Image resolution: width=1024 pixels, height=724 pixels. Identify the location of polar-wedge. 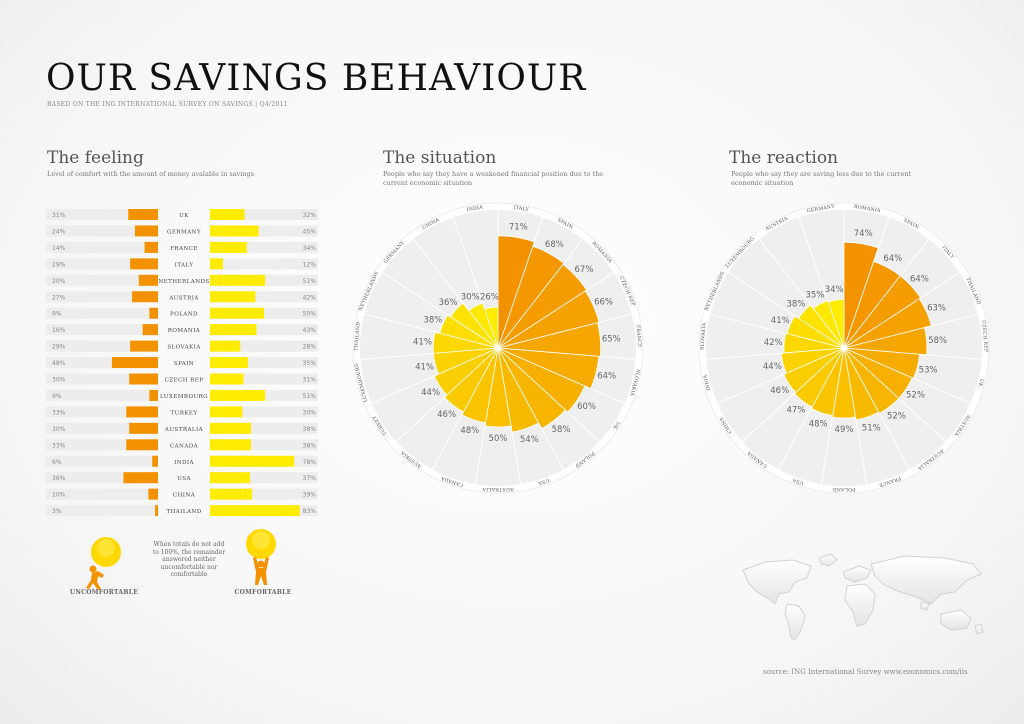
(491, 327).